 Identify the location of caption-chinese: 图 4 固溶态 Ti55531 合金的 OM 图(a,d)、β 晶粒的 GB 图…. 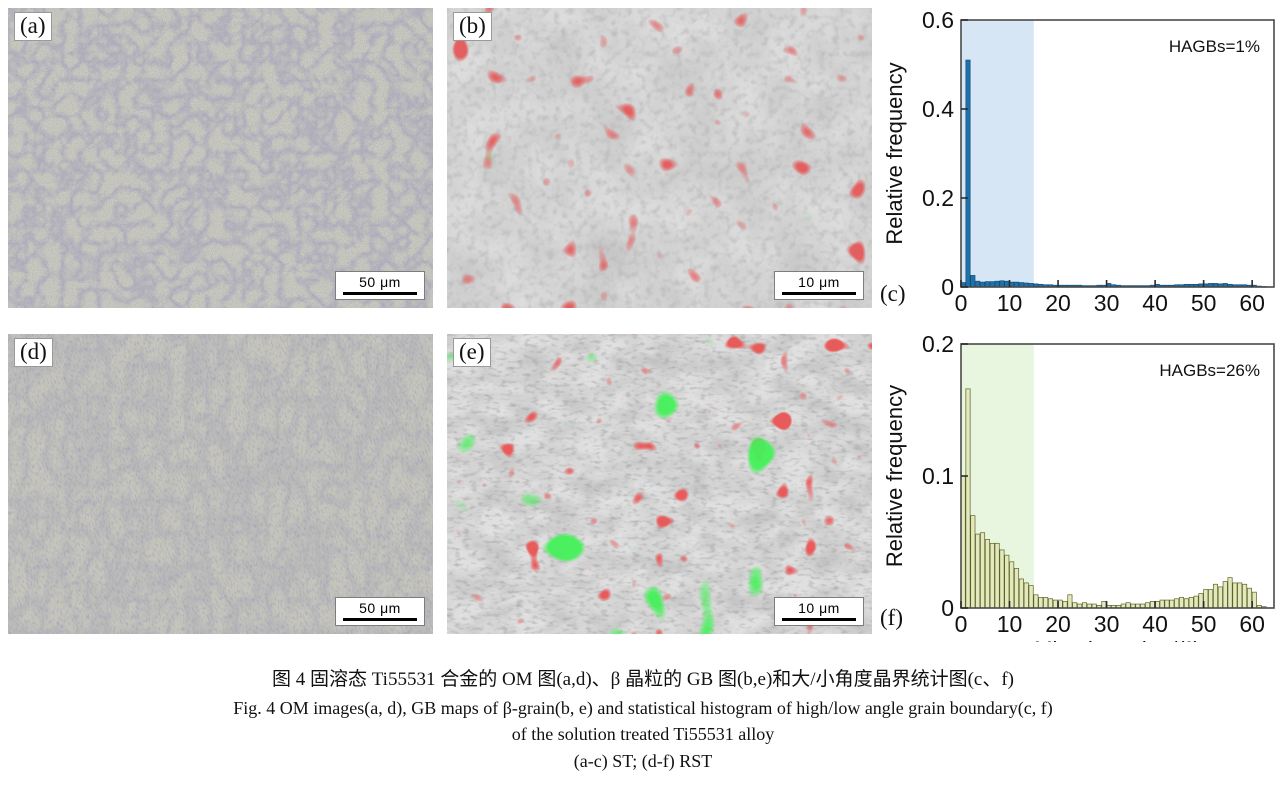
(642, 679).